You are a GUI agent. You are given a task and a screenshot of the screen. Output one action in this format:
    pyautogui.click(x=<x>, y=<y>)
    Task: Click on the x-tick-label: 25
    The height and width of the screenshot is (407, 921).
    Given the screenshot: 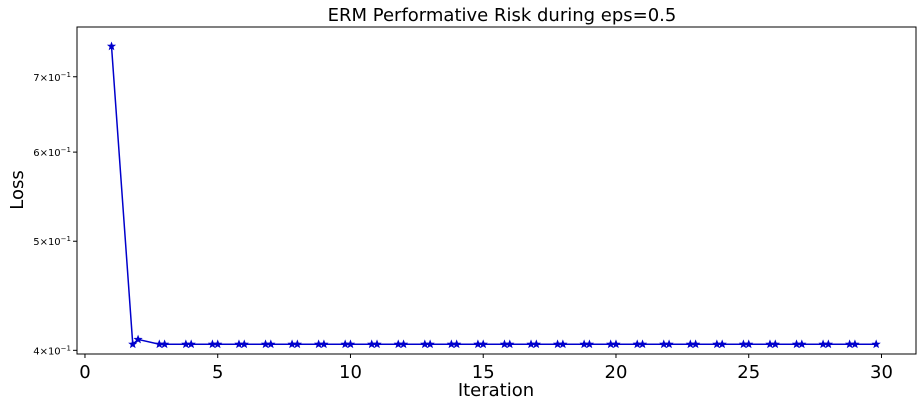 What is the action you would take?
    pyautogui.click(x=748, y=372)
    